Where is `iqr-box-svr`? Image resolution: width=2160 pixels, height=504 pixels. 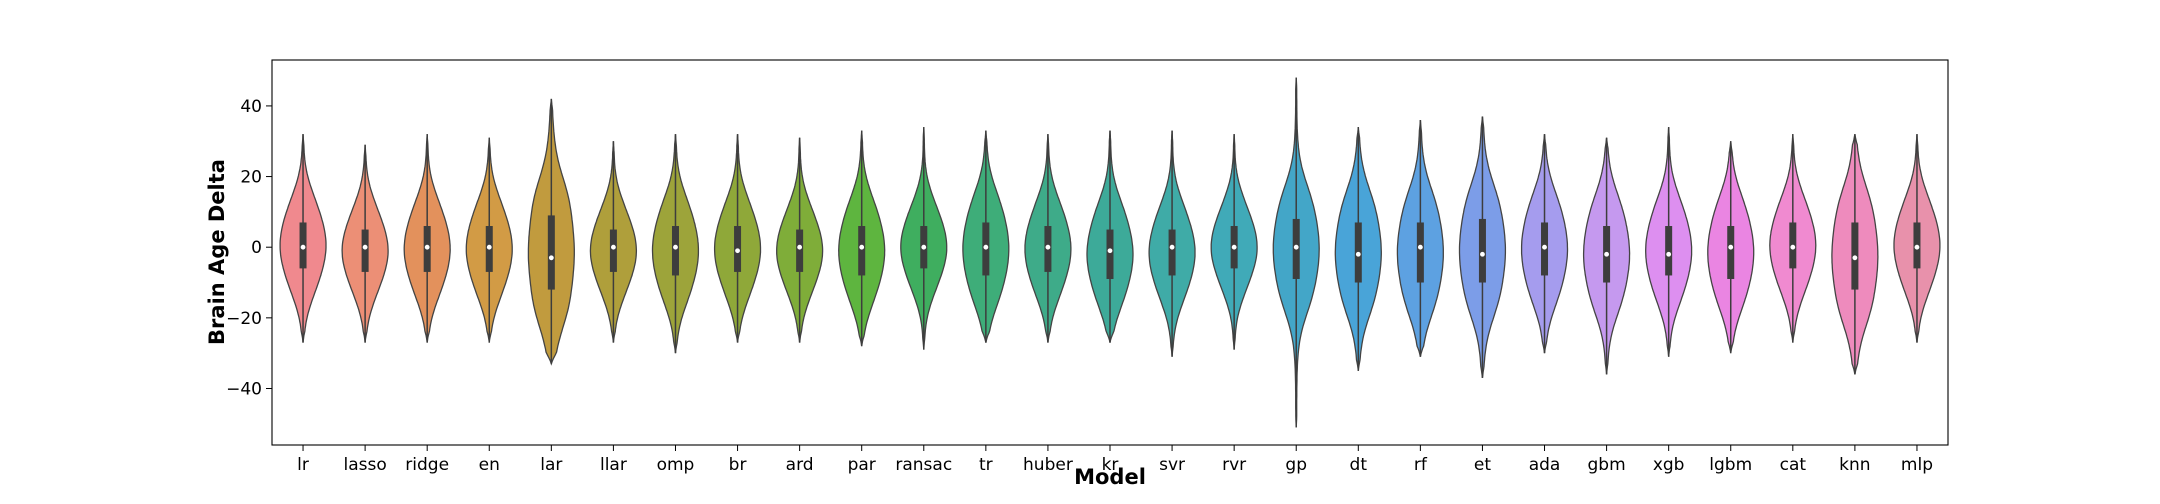 iqr-box-svr is located at coordinates (1172, 252).